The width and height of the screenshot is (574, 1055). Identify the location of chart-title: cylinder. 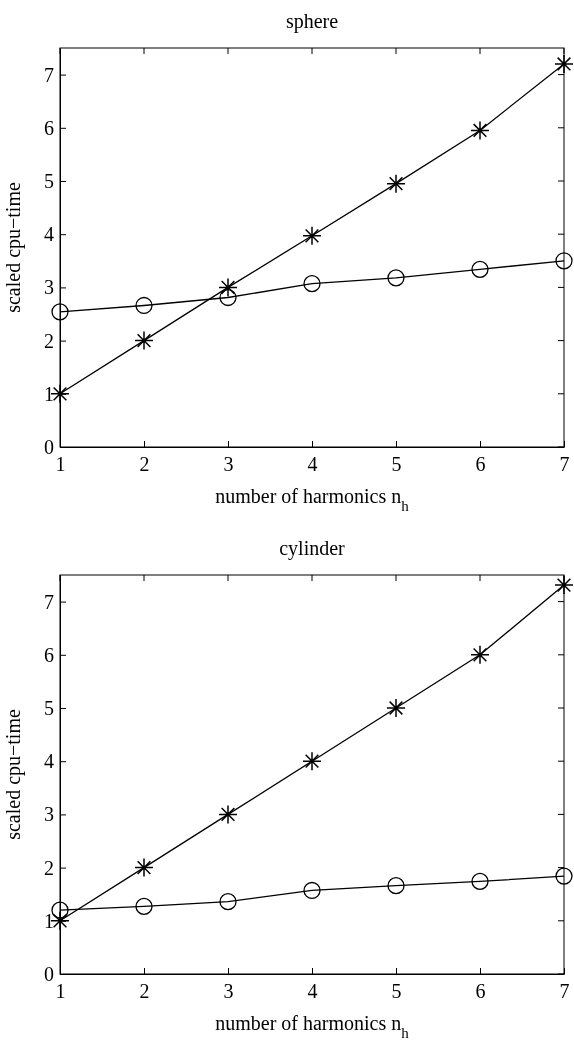
(312, 548).